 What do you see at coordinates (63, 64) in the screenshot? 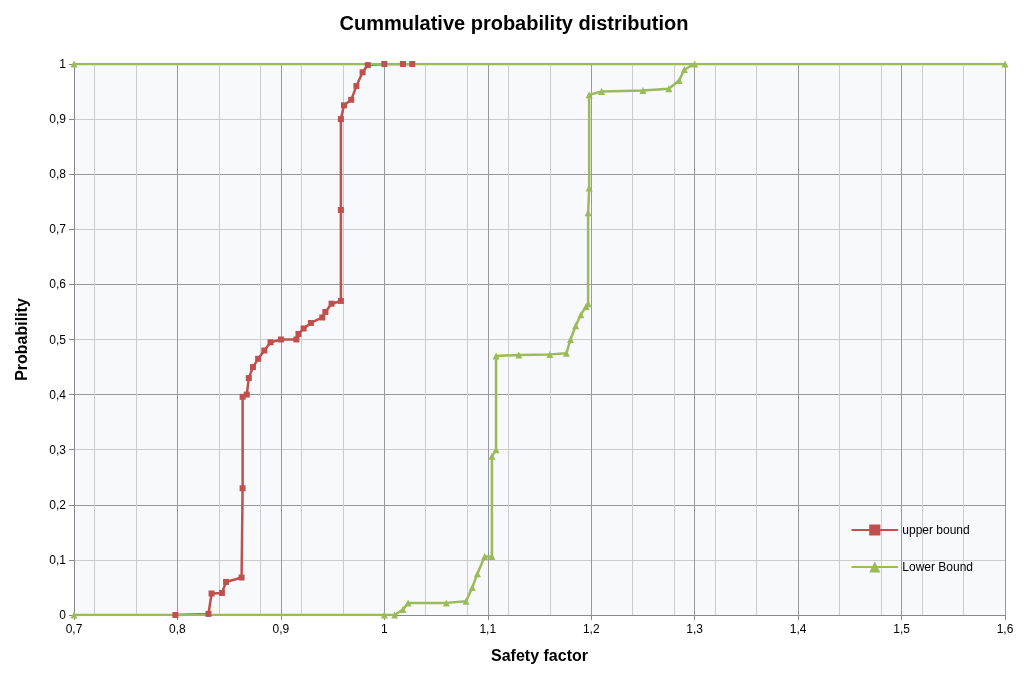
I see `y-tick-label: 1` at bounding box center [63, 64].